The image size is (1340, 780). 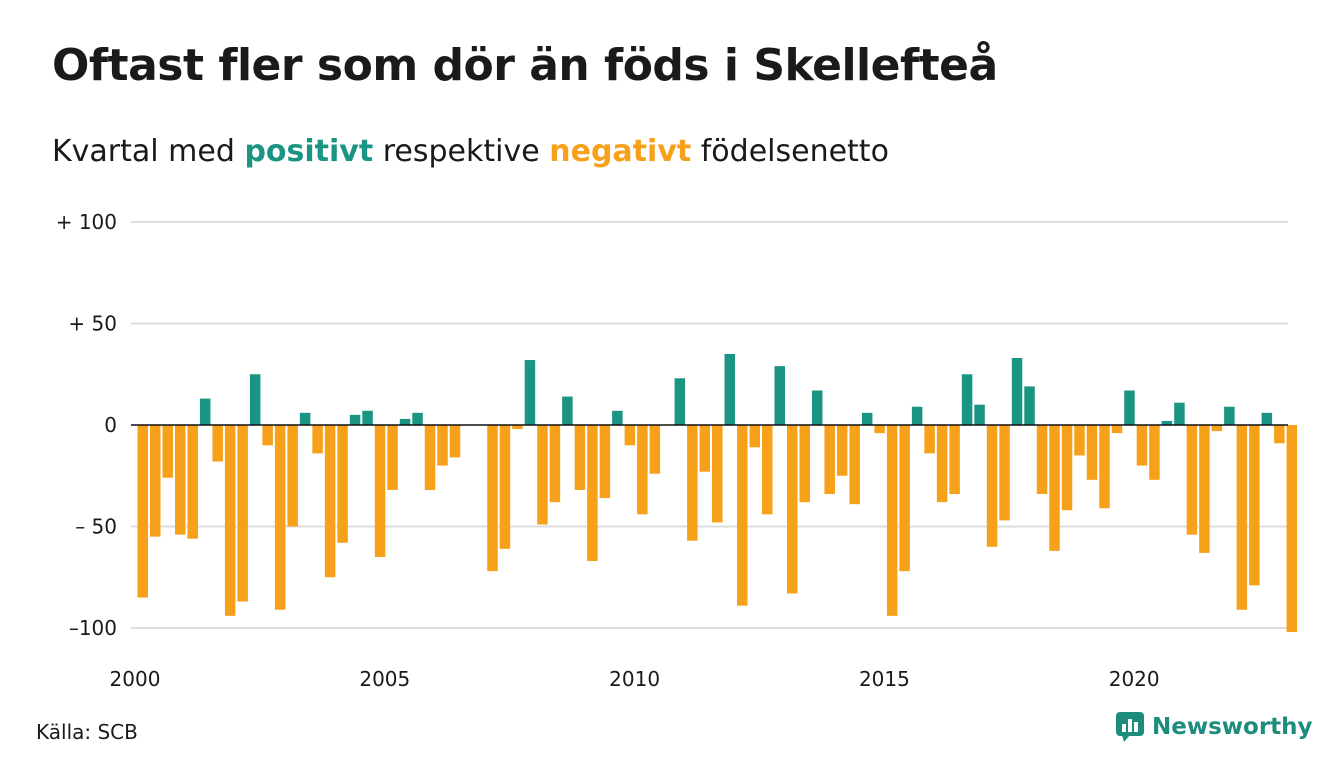 What do you see at coordinates (620, 151) in the screenshot?
I see `subtitle-negative-label: negativt` at bounding box center [620, 151].